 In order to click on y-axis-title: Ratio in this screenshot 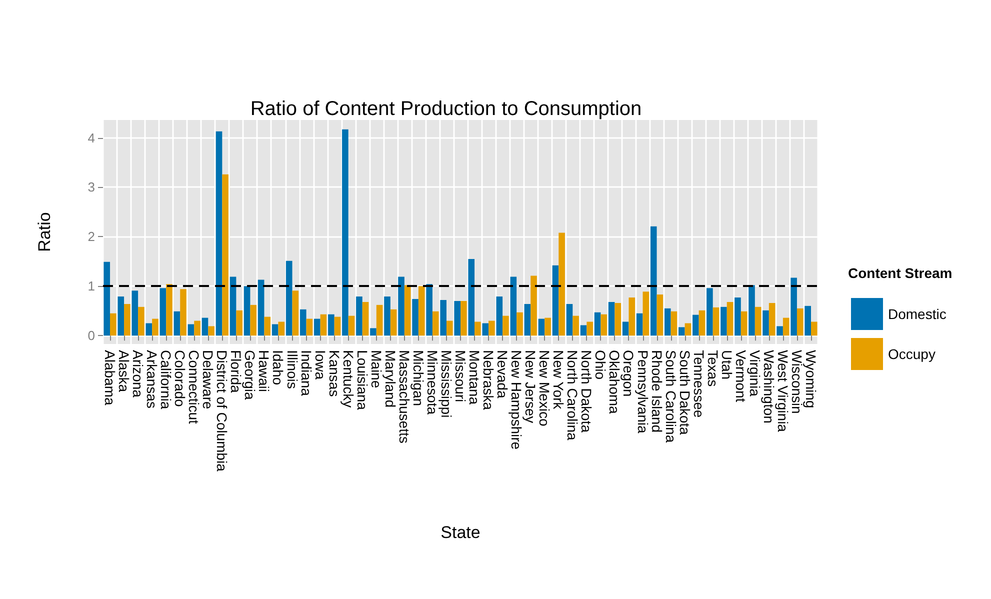, I will do `click(44, 232)`.